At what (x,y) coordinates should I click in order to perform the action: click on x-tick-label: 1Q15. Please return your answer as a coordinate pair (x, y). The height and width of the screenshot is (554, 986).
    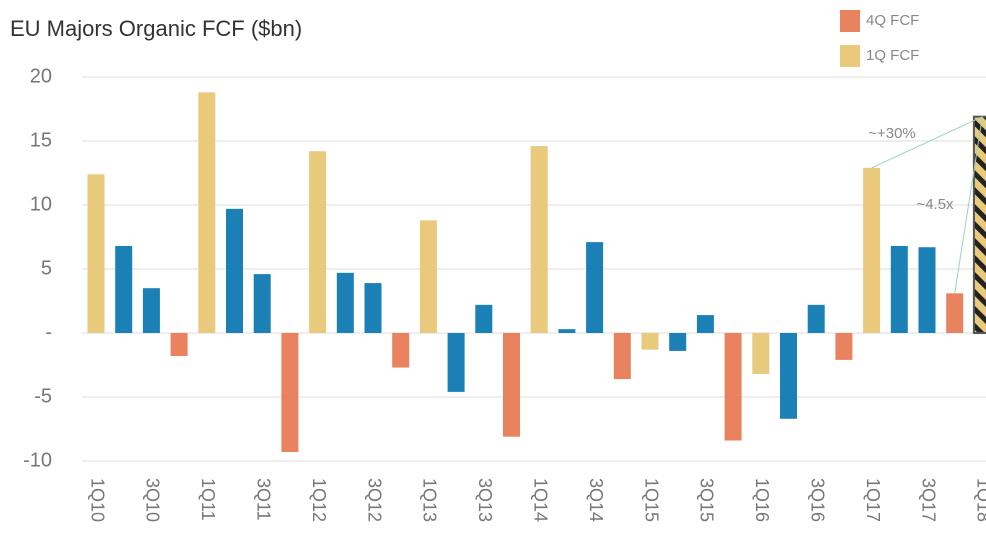
    Looking at the image, I should click on (651, 500).